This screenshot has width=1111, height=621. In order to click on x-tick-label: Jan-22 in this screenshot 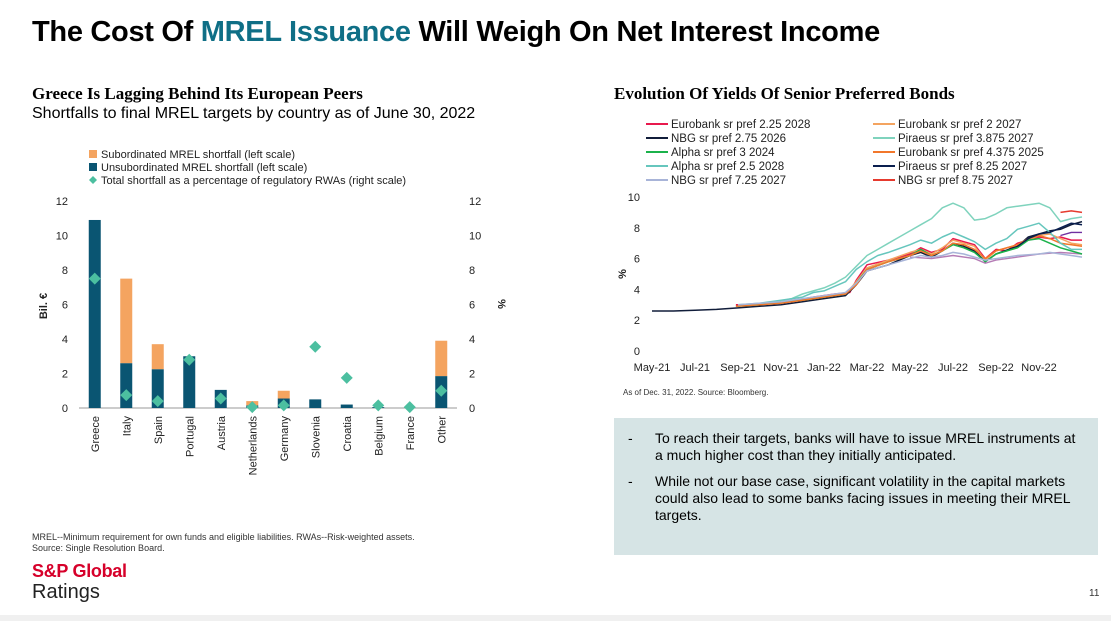, I will do `click(824, 368)`.